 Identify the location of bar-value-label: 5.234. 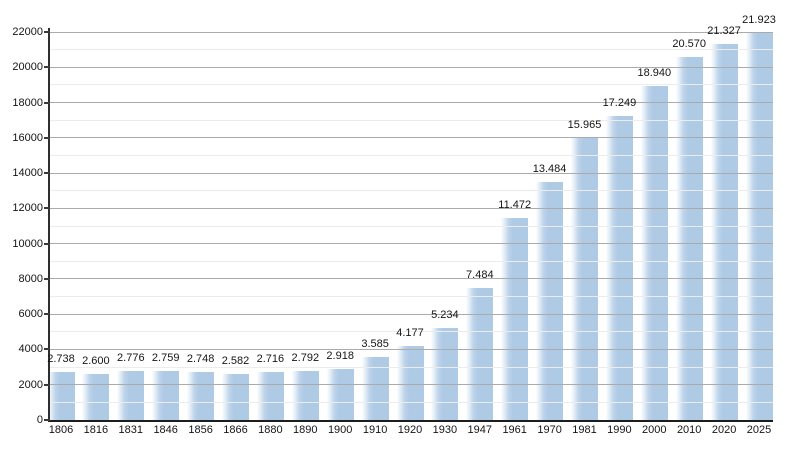
(445, 314).